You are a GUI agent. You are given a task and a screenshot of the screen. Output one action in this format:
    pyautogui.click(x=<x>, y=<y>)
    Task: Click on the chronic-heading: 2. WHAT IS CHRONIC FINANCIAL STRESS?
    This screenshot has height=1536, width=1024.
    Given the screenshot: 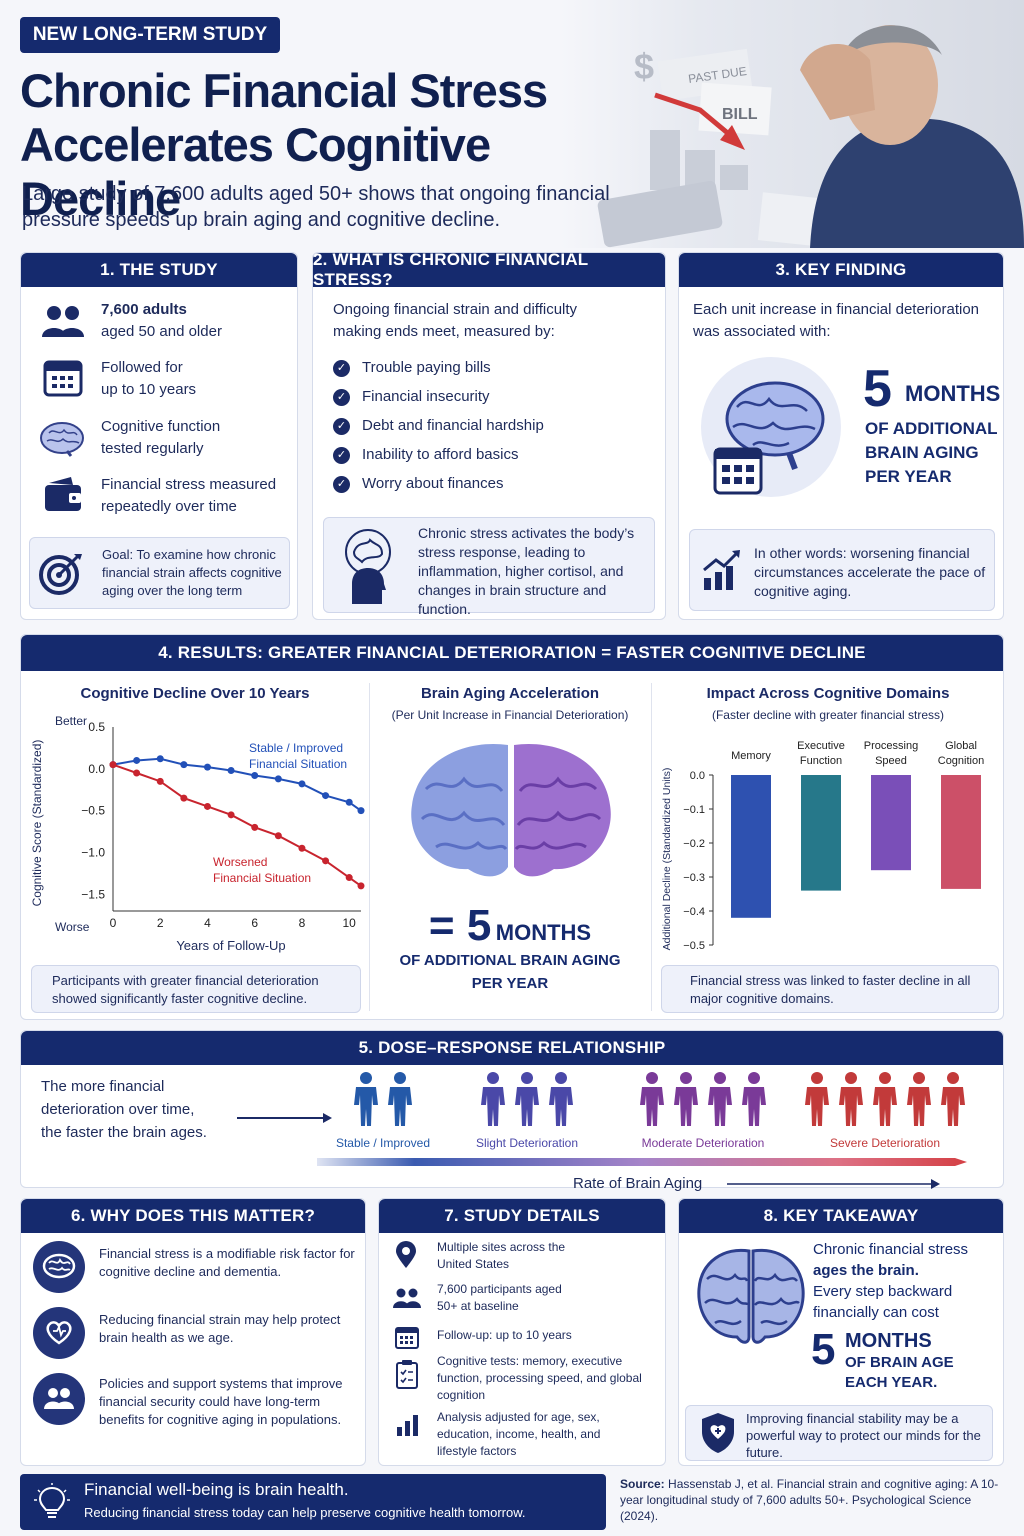 What is the action you would take?
    pyautogui.click(x=489, y=269)
    